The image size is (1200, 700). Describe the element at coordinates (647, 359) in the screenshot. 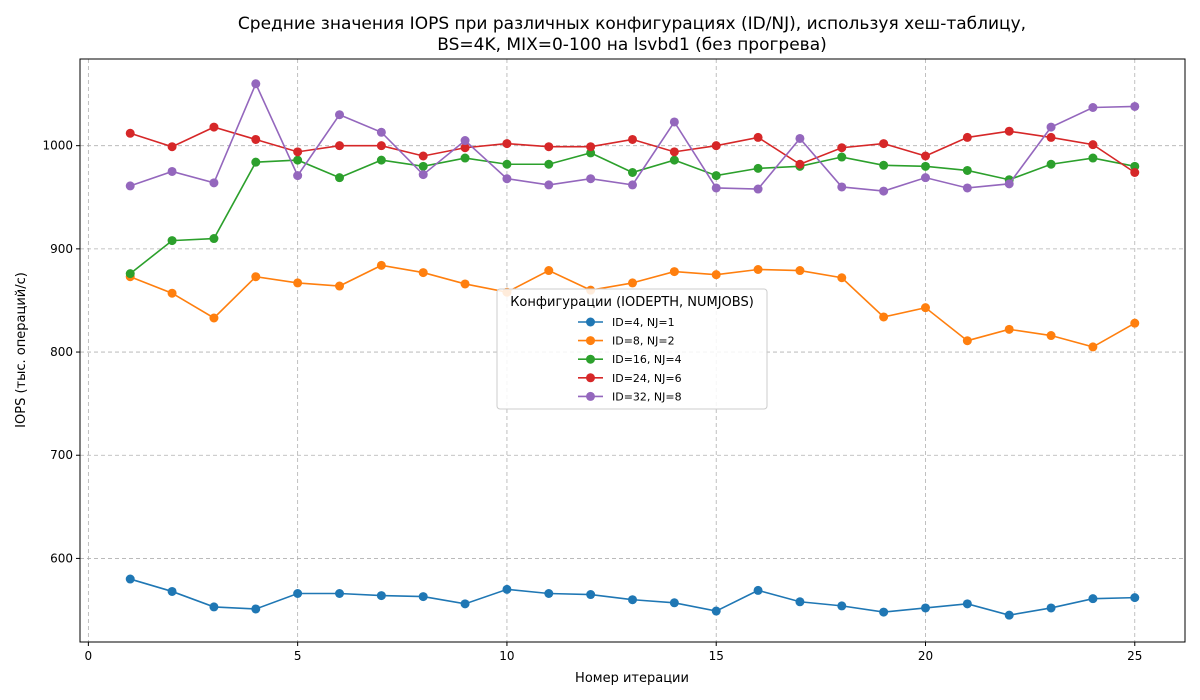

I see `legend-label: ID=16, NJ=4` at that location.